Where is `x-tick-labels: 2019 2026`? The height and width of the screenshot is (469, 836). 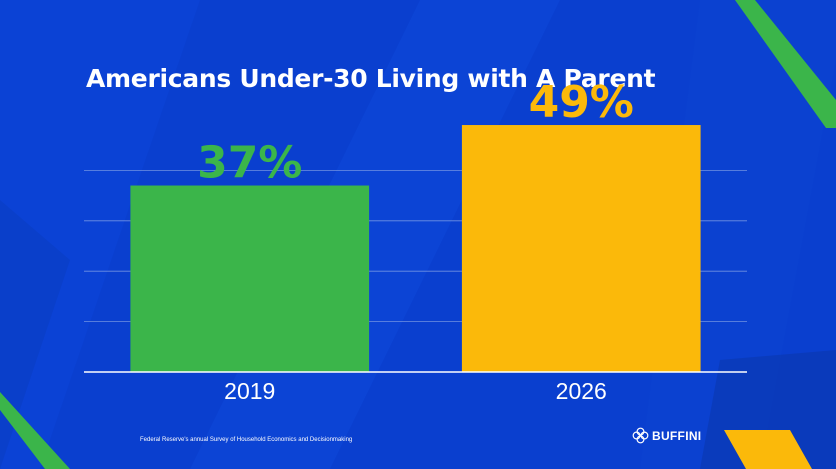 x-tick-labels: 2019 2026 is located at coordinates (415, 391).